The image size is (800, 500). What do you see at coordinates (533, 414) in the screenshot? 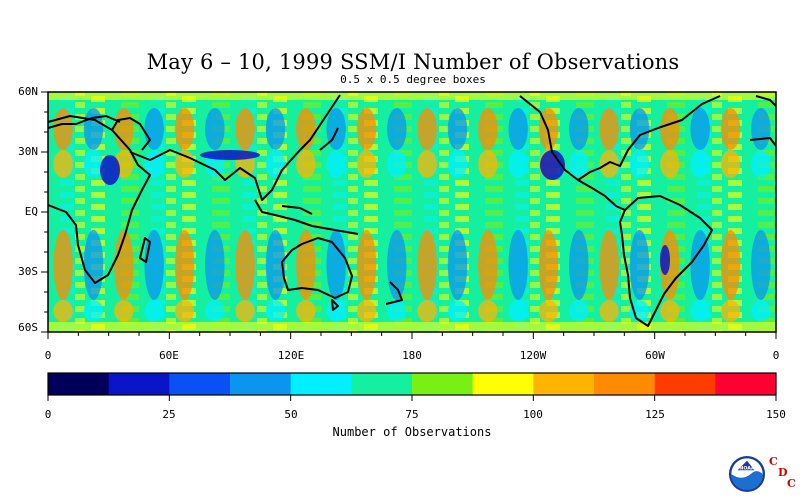
I see `colorbar-label-100: 100` at bounding box center [533, 414].